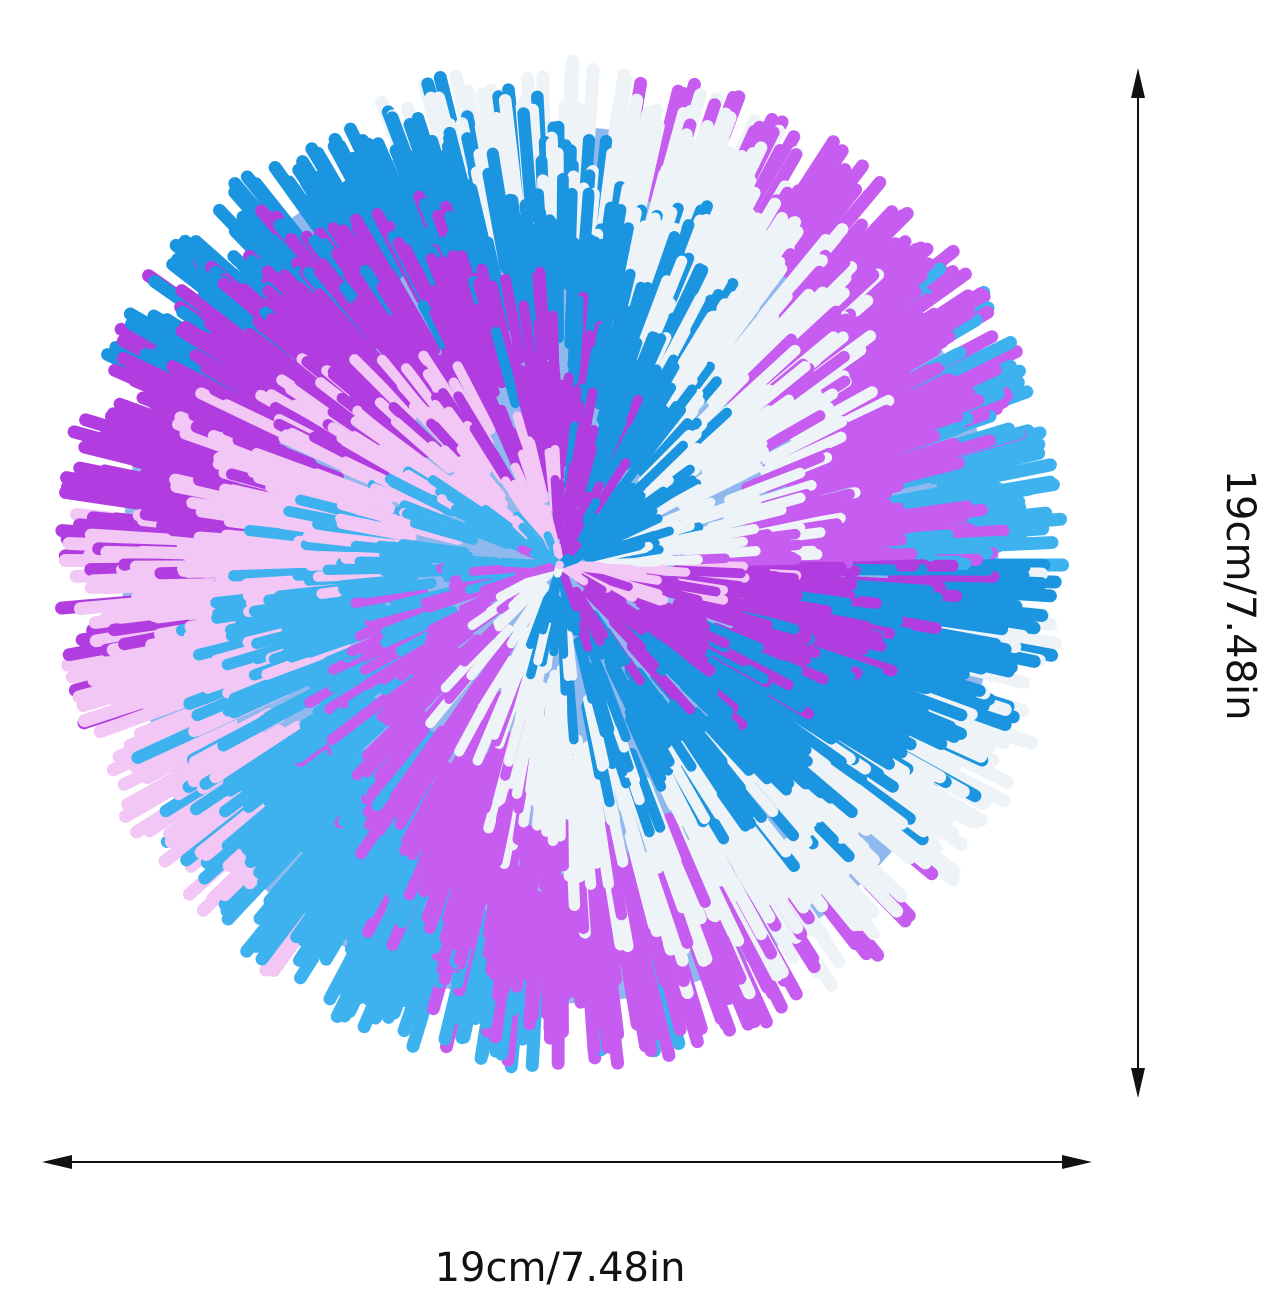 This screenshot has width=1268, height=1293. Describe the element at coordinates (1240, 595) in the screenshot. I see `height-label: 19cm/7.48in` at that location.